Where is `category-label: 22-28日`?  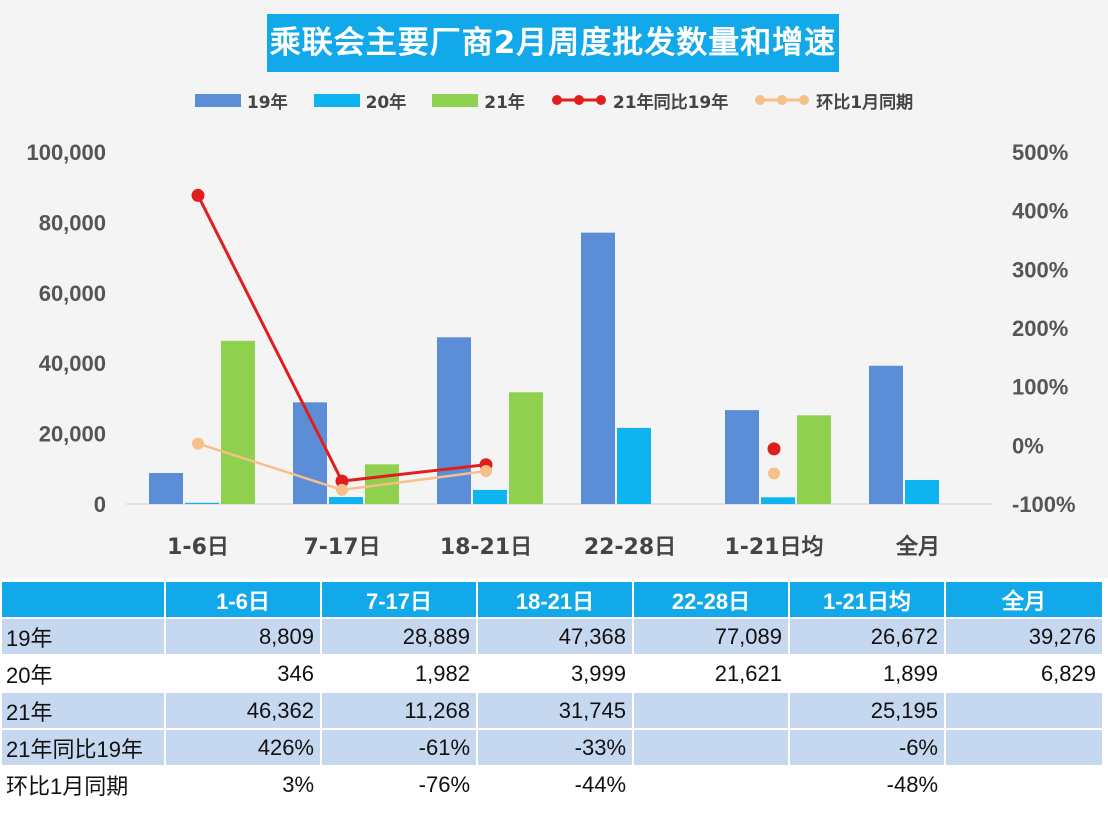 category-label: 22-28日 is located at coordinates (630, 547).